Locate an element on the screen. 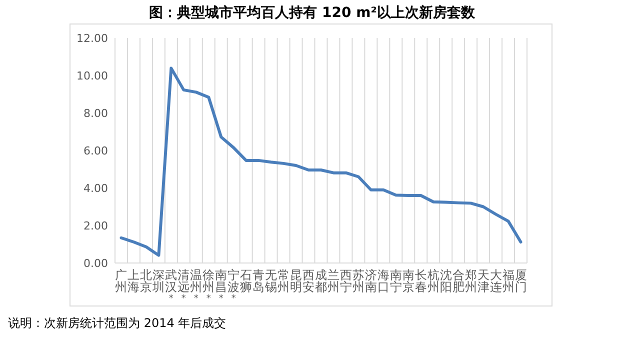 This screenshot has width=625, height=355. x-tick-label: 兰州 is located at coordinates (333, 281).